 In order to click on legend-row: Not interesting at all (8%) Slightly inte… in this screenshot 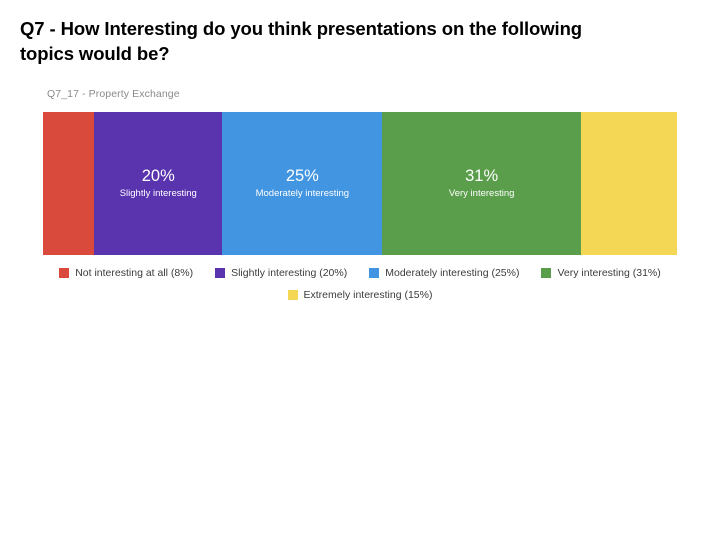, I will do `click(360, 273)`.